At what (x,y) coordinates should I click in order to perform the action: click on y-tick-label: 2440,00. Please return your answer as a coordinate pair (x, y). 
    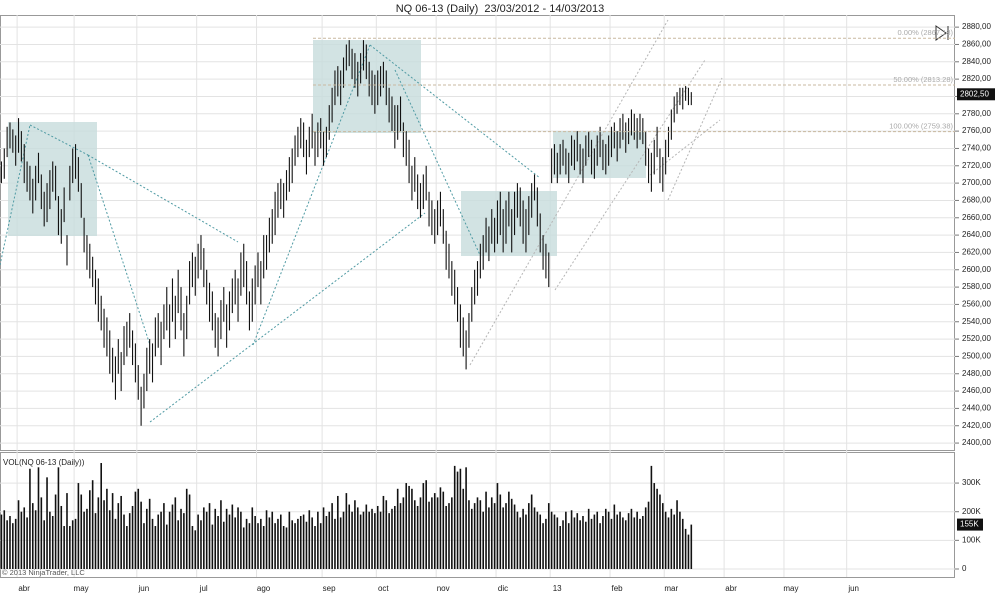
    Looking at the image, I should click on (976, 408).